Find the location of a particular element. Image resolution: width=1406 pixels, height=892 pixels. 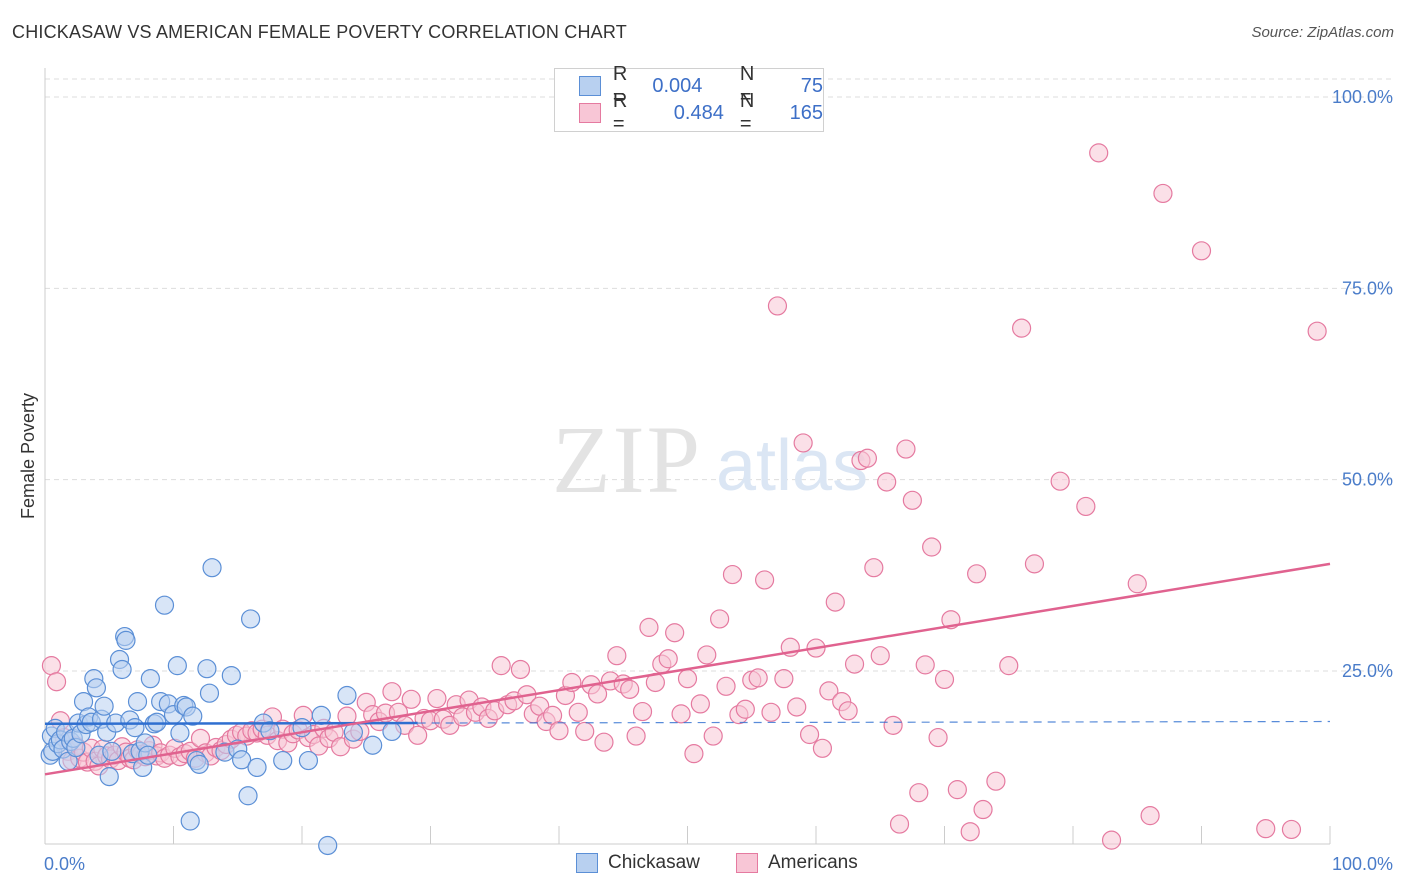

source-note: Source: ZipAtlas.com is located at coordinates (1322, 32).